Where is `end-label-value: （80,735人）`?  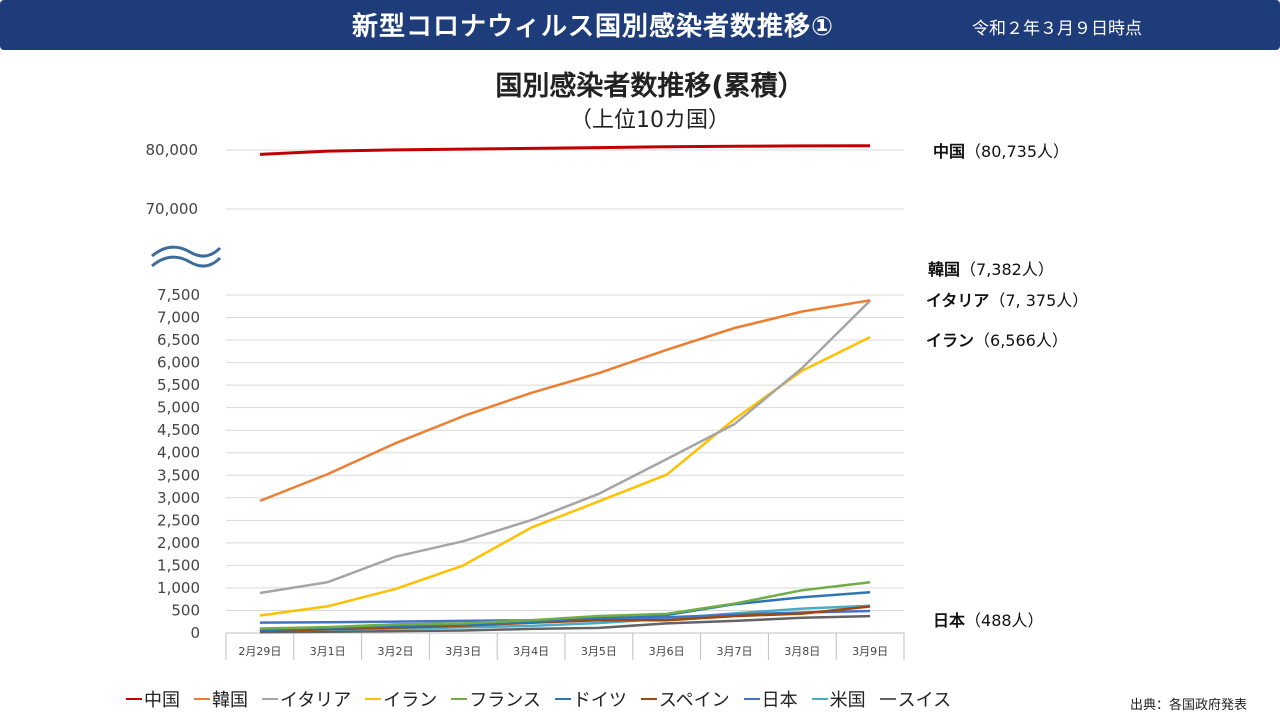
end-label-value: （80,735人） is located at coordinates (1017, 151).